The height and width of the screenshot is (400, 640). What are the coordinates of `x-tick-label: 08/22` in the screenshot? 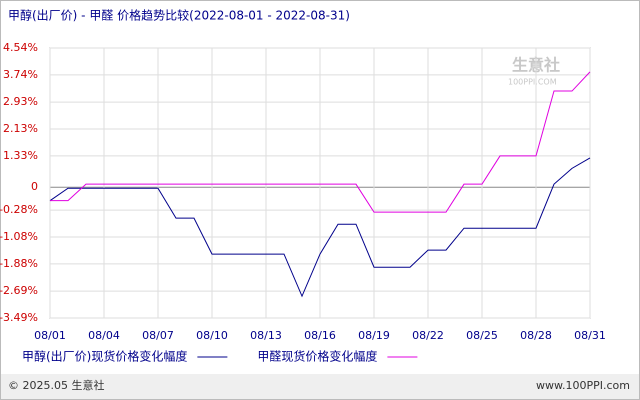 It's located at (428, 335).